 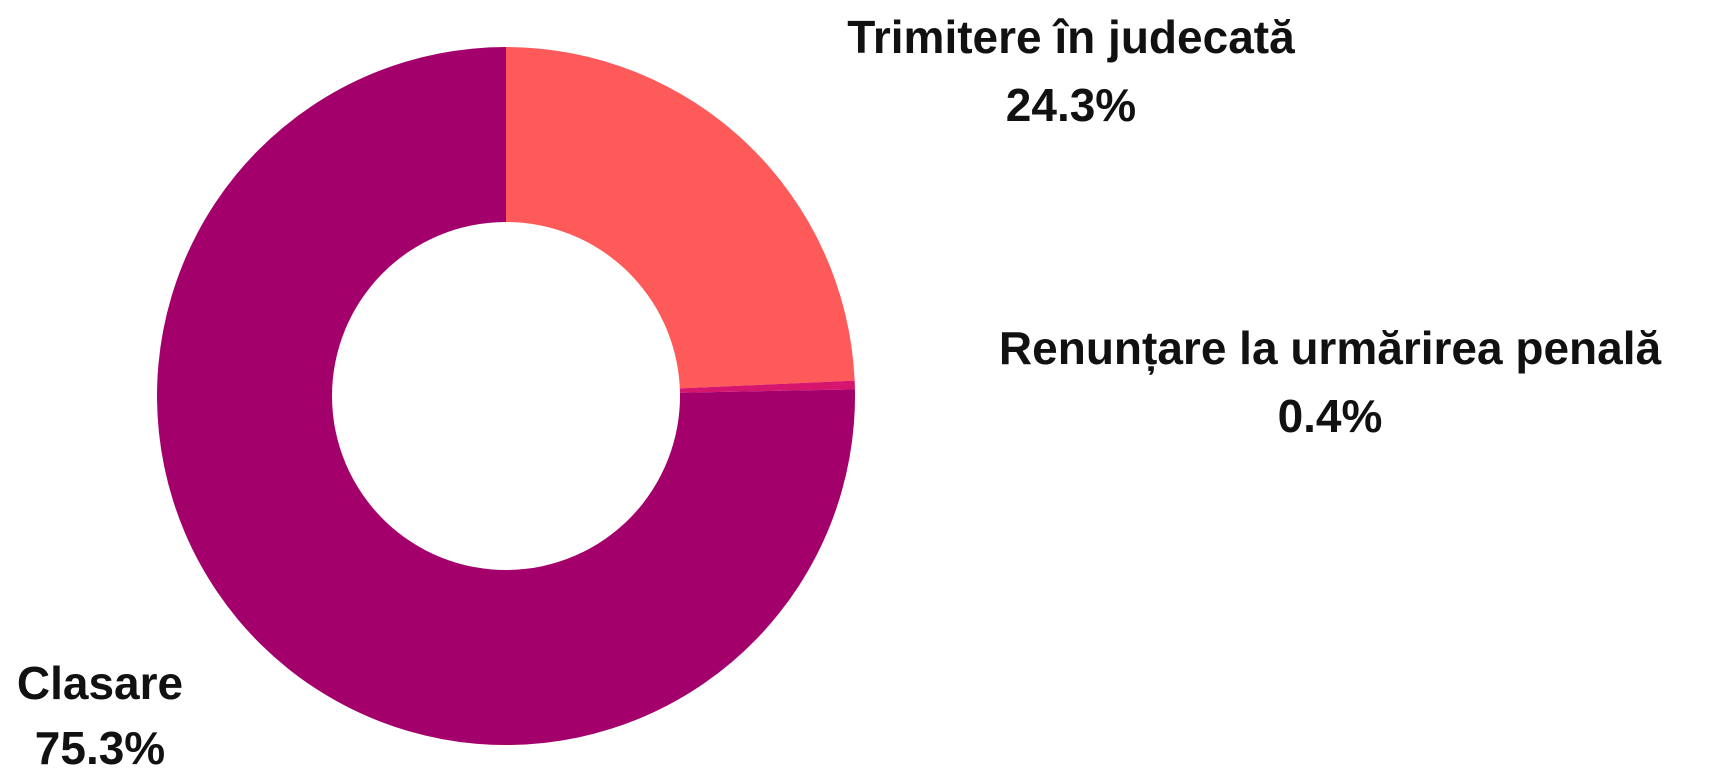 I want to click on slice-label: Clasare, so click(x=100, y=683).